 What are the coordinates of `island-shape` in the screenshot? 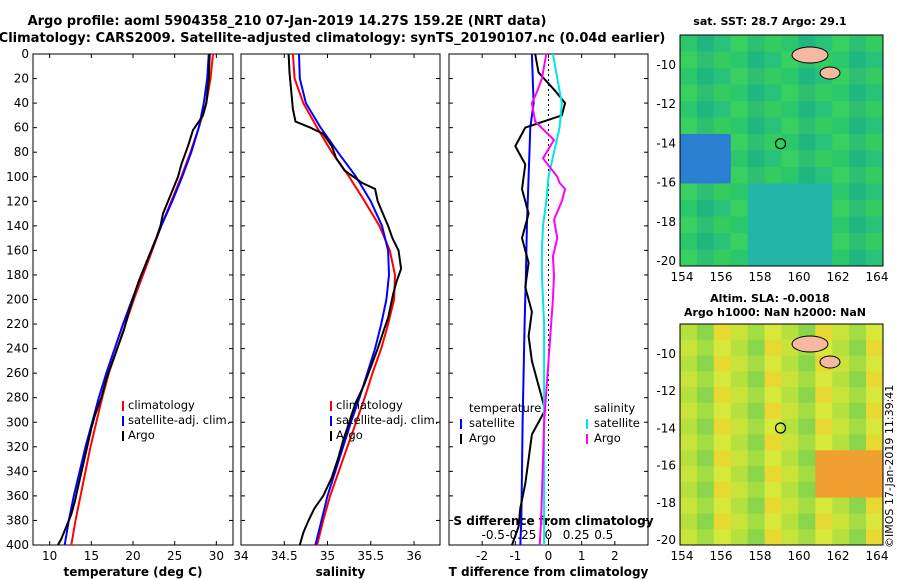 It's located at (830, 362).